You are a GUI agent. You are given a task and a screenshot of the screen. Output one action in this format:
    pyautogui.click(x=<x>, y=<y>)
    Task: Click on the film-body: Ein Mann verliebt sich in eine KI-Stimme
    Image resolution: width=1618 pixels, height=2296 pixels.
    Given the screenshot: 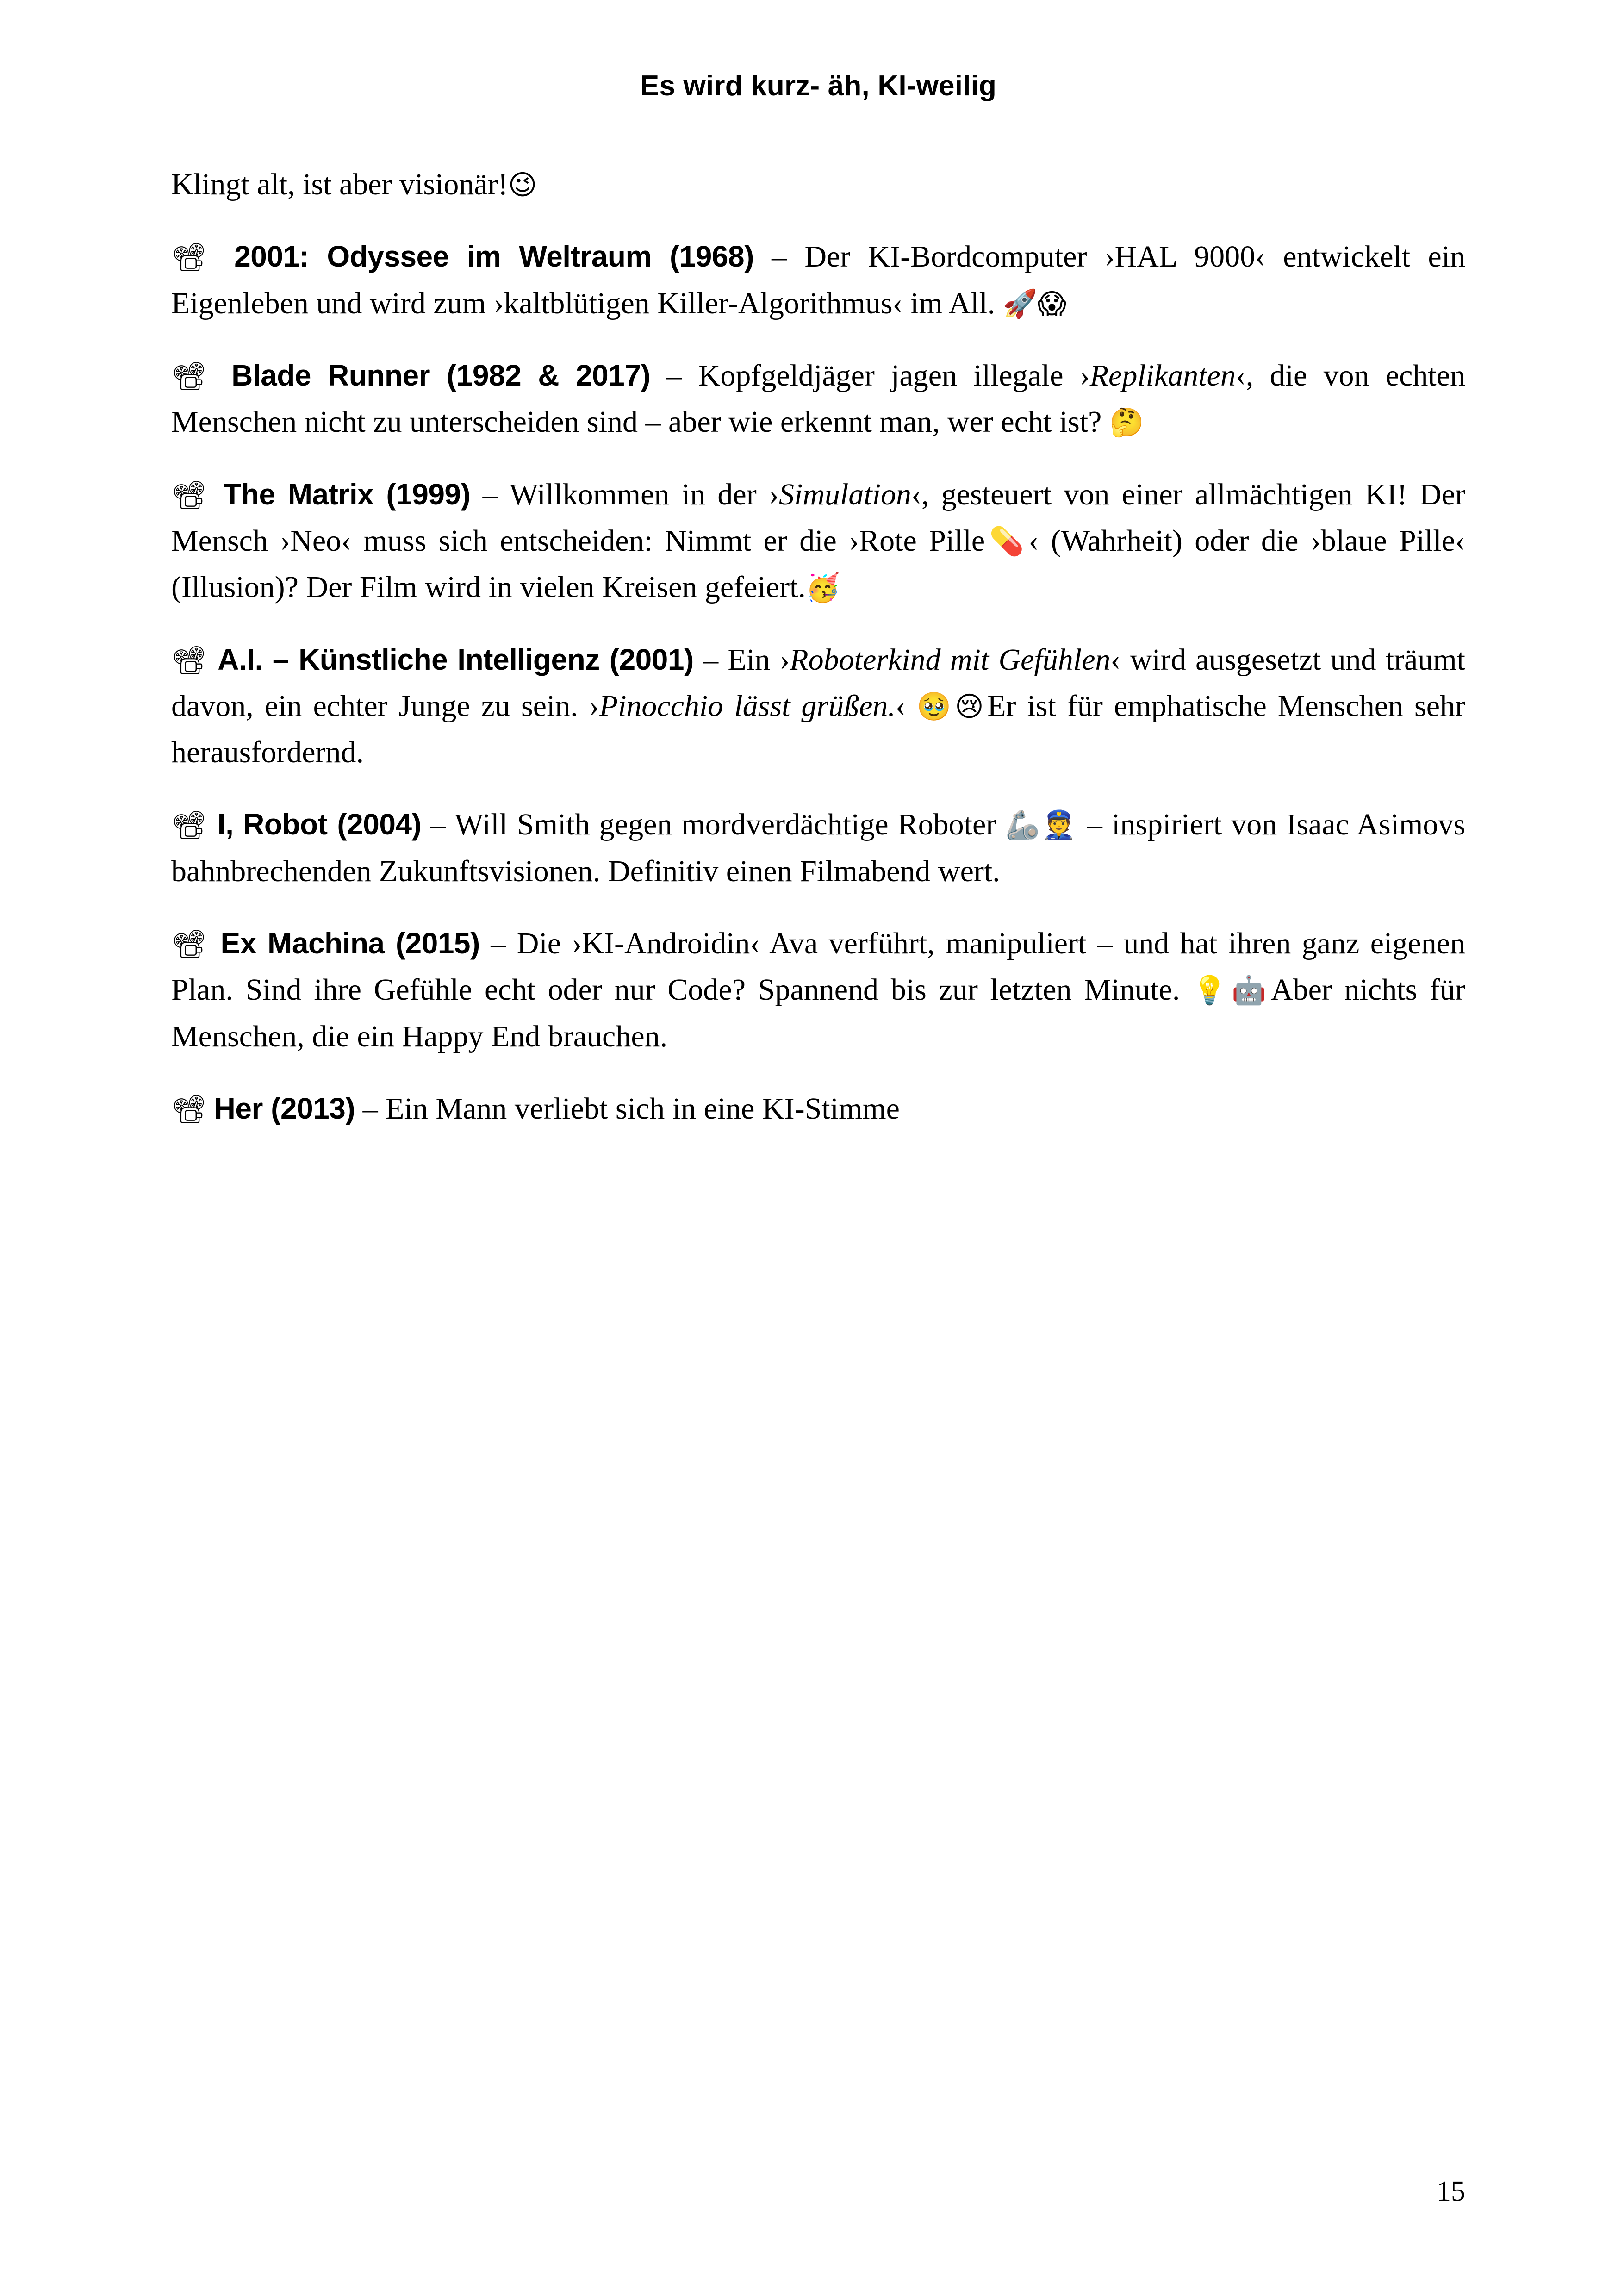 What is the action you would take?
    pyautogui.click(x=643, y=1109)
    